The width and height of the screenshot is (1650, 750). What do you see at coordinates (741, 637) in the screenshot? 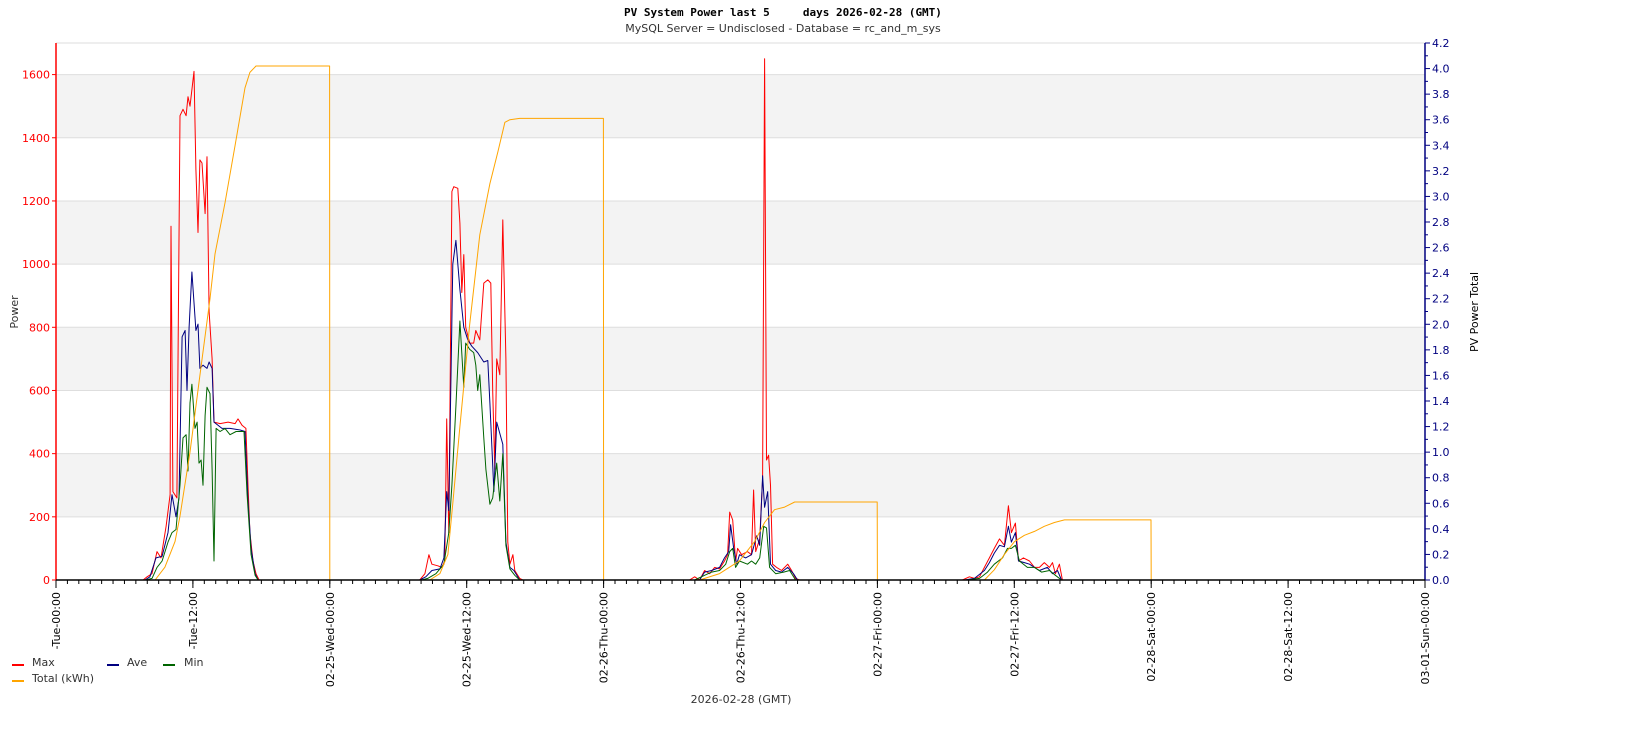
I see `x-tick-label: 02-26-Thu-12:00` at bounding box center [741, 637].